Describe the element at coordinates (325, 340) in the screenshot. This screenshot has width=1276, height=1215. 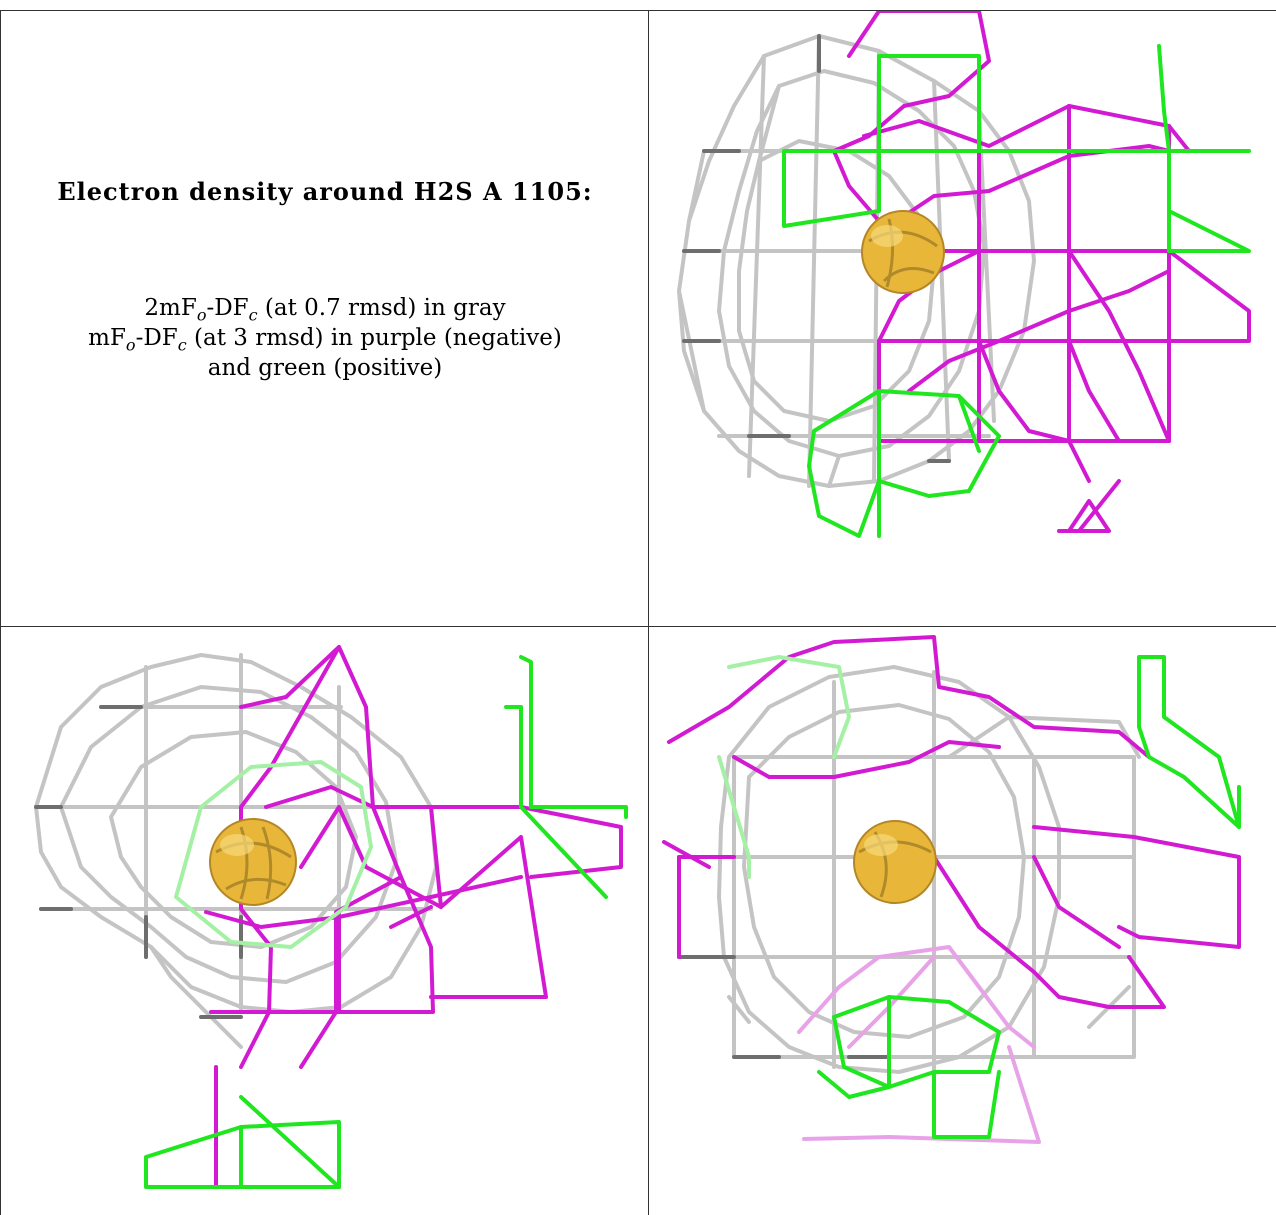
I see `caption-line-mfo: mFo-DFc (at 3 rmsd) in purple (negative)` at that location.